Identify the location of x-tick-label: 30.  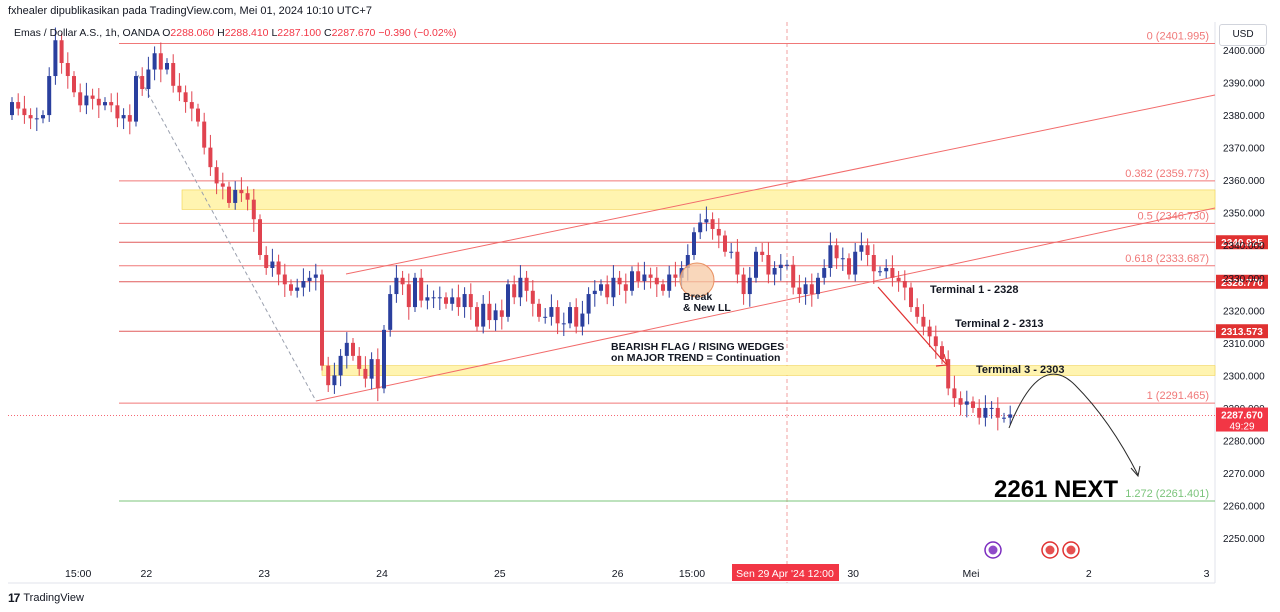
(853, 574).